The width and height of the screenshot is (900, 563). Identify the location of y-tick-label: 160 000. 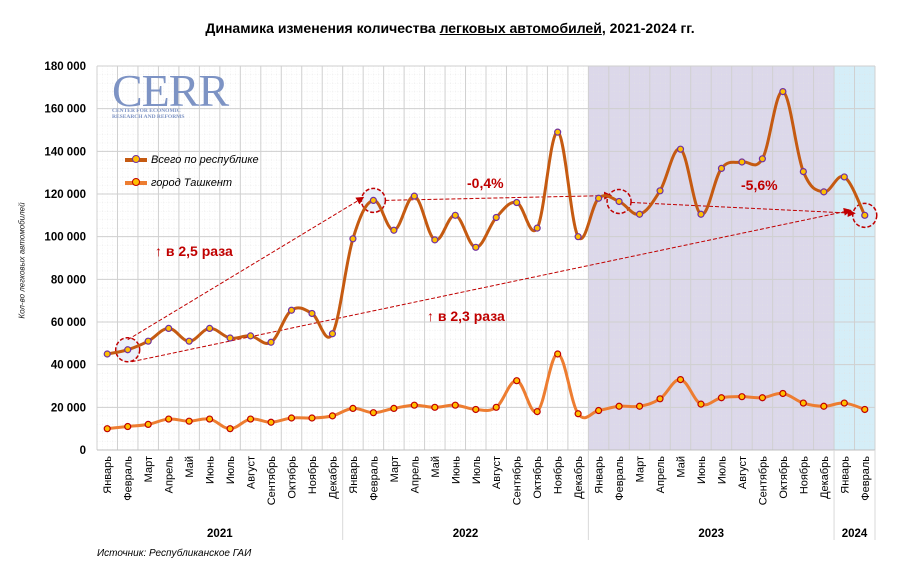
(65, 110).